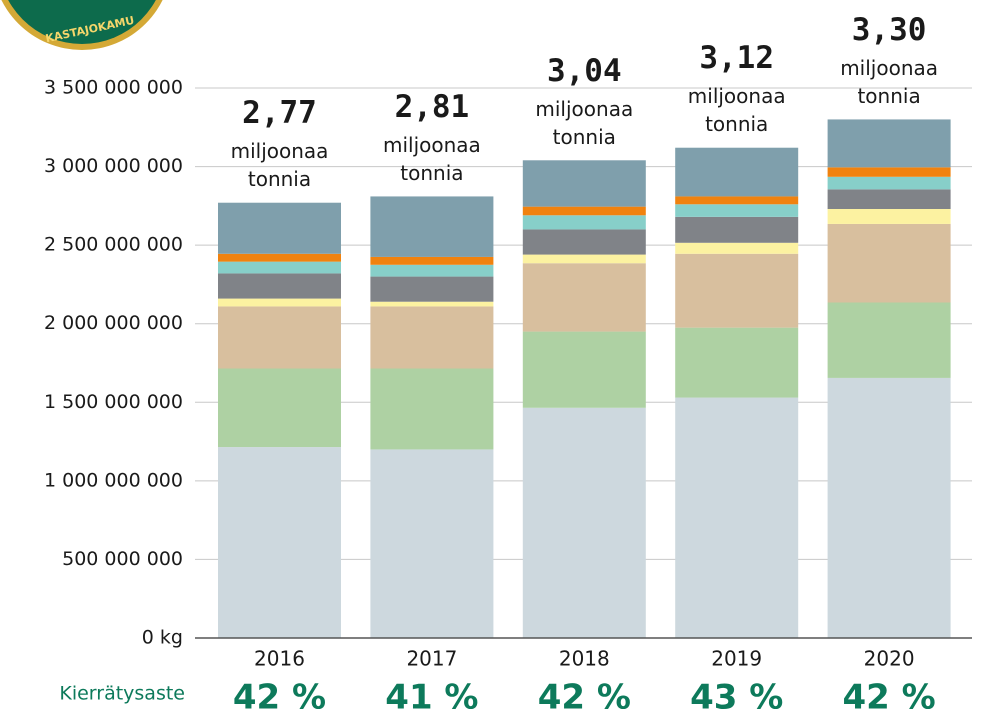 This screenshot has height=720, width=985. What do you see at coordinates (431, 698) in the screenshot?
I see `rate-value: 41 %` at bounding box center [431, 698].